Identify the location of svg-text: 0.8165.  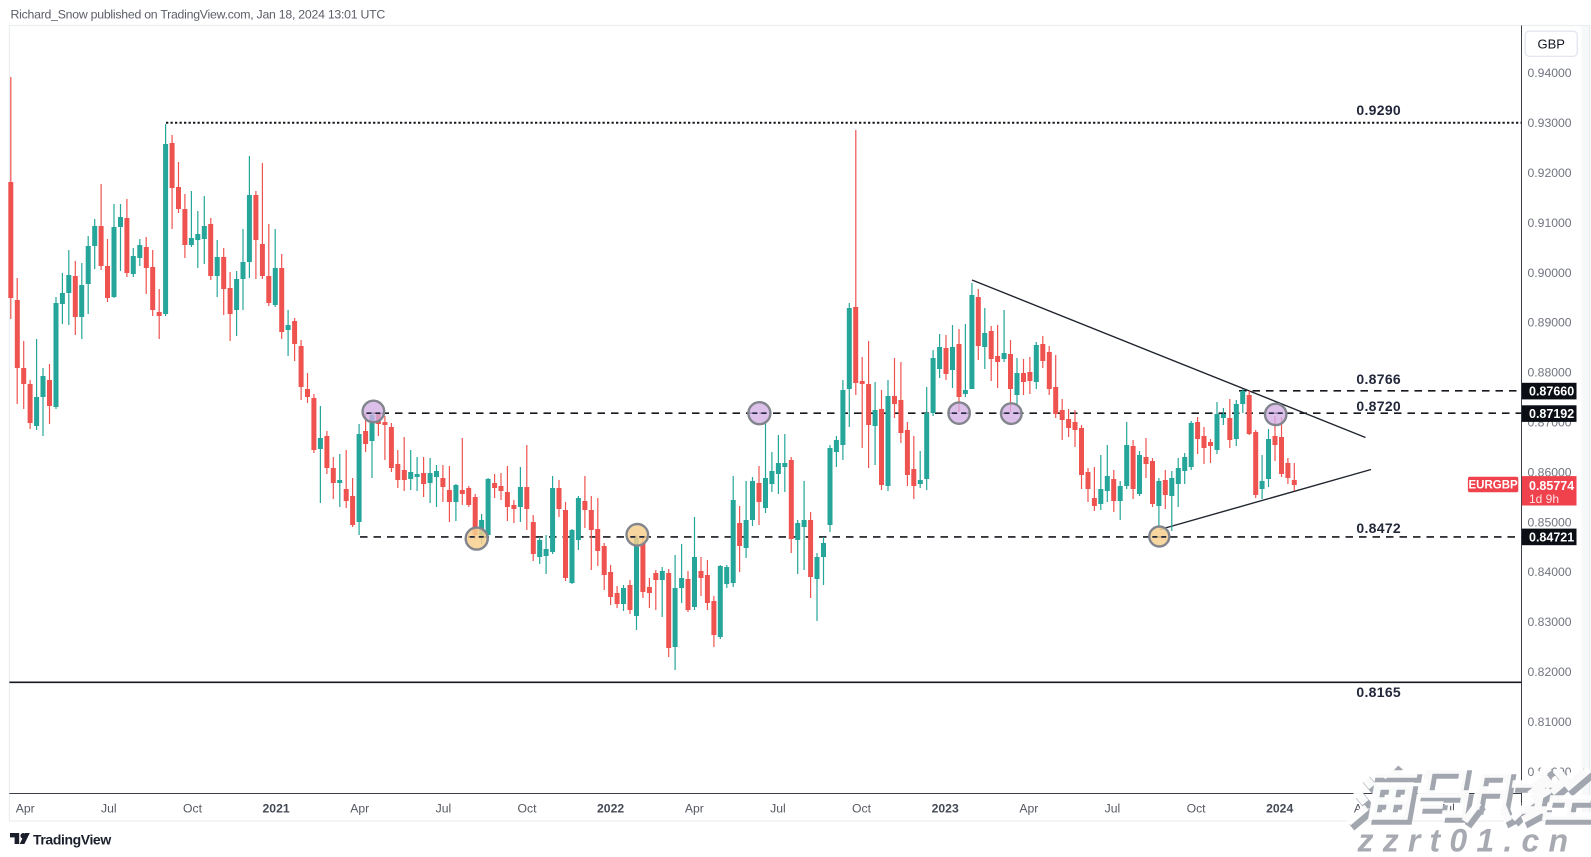
(1378, 692).